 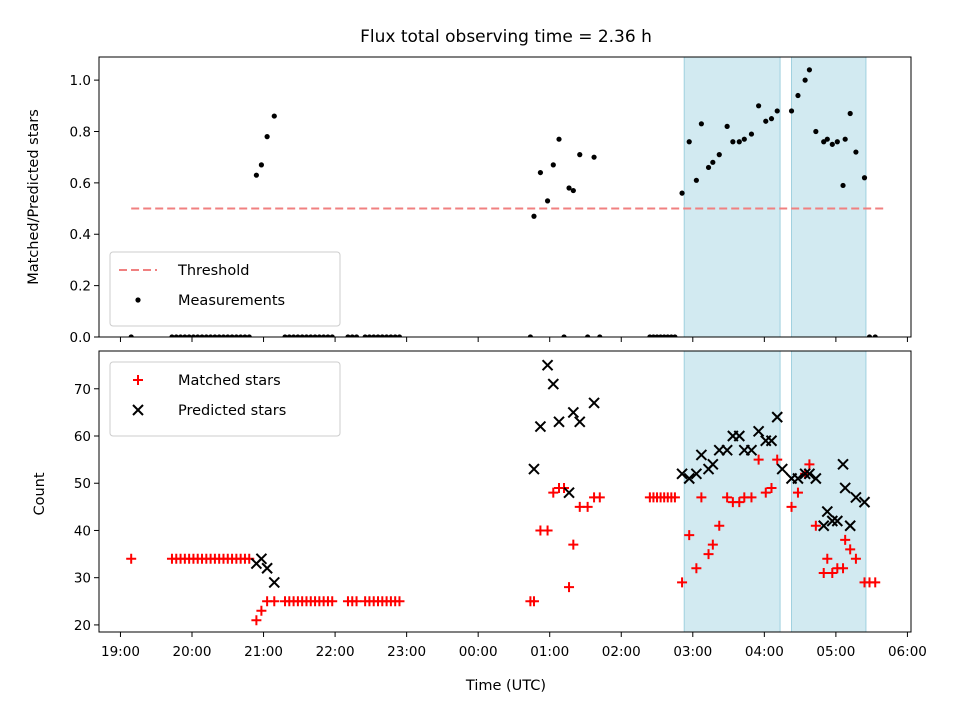 What do you see at coordinates (80, 235) in the screenshot?
I see `top-y-tick-label: 0.4` at bounding box center [80, 235].